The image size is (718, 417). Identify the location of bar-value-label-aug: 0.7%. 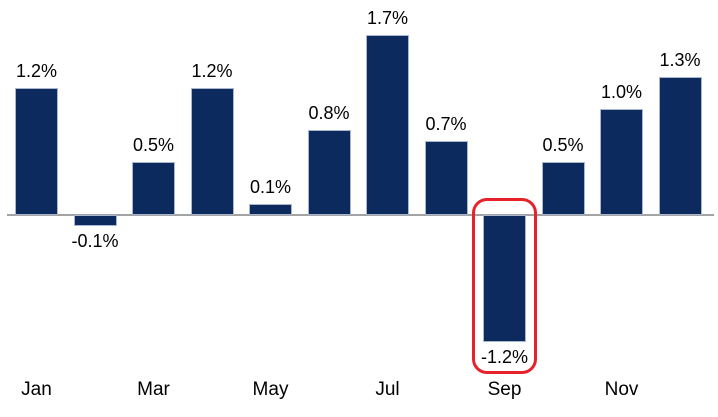
(446, 123).